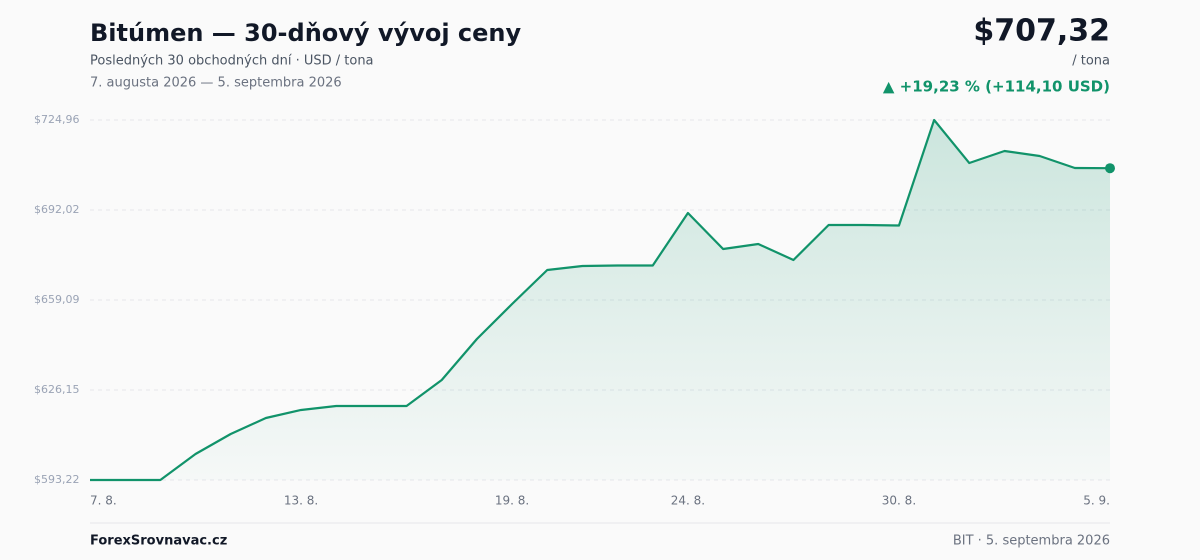 Image resolution: width=1200 pixels, height=560 pixels. I want to click on price: $707,32, so click(1041, 31).